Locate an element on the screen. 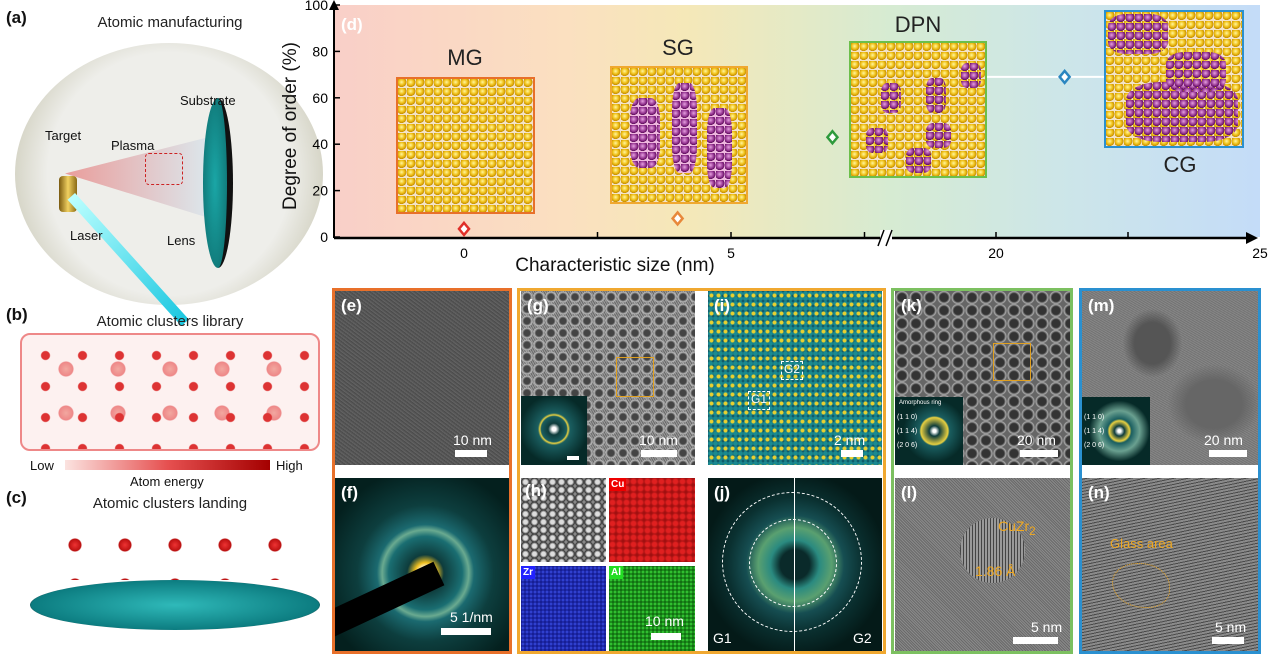  mg-structure-inset is located at coordinates (465, 145).